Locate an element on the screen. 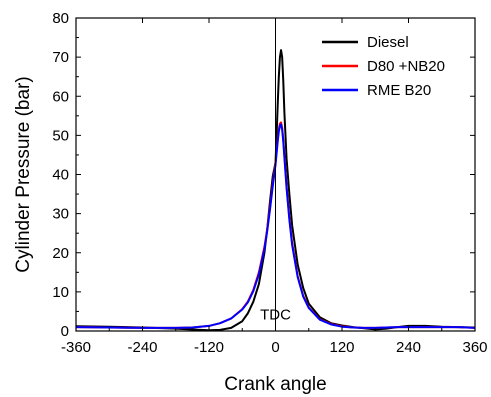 Image resolution: width=491 pixels, height=397 pixels. x-tick-label: 120 is located at coordinates (341, 347).